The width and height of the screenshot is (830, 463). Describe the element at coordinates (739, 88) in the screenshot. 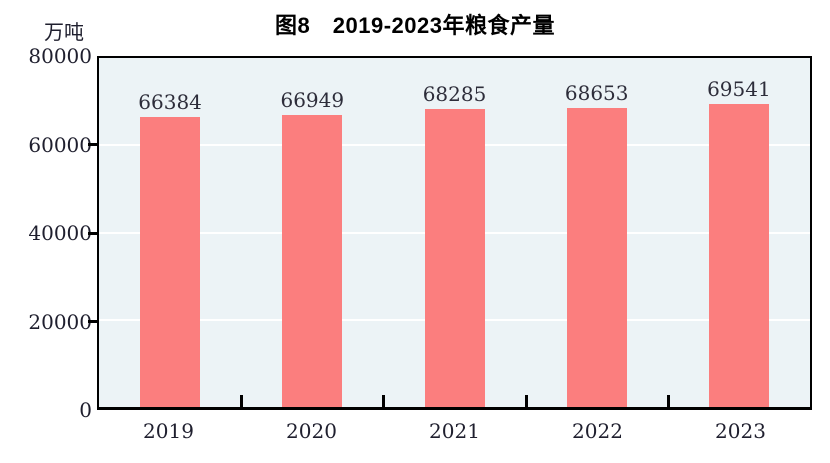

I see `bar-value-label: 69541` at that location.